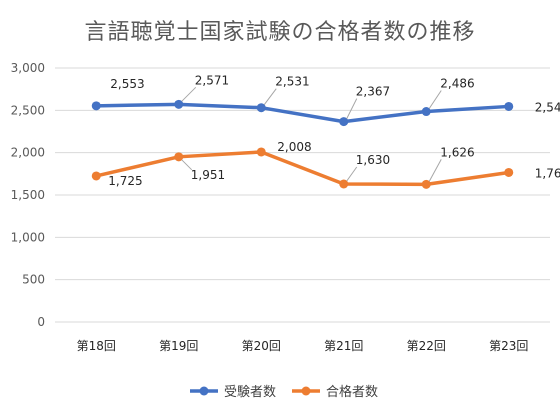  What do you see at coordinates (508, 346) in the screenshot?
I see `x-tick-label: 第23回` at bounding box center [508, 346].